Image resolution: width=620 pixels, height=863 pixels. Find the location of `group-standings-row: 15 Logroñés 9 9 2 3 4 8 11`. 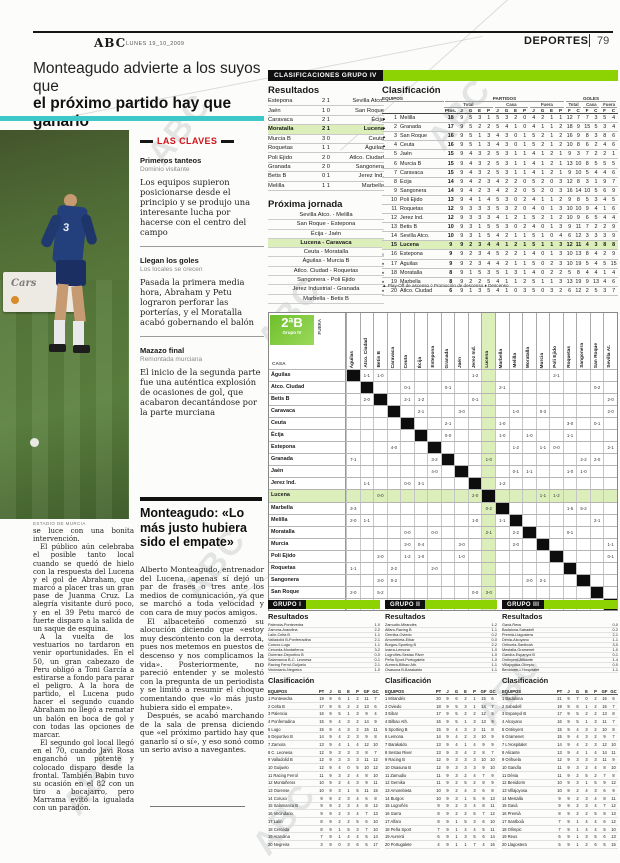

group-standings-row: 15 Logroñés 9 9 2 3 4 8 11 is located at coordinates (441, 807).